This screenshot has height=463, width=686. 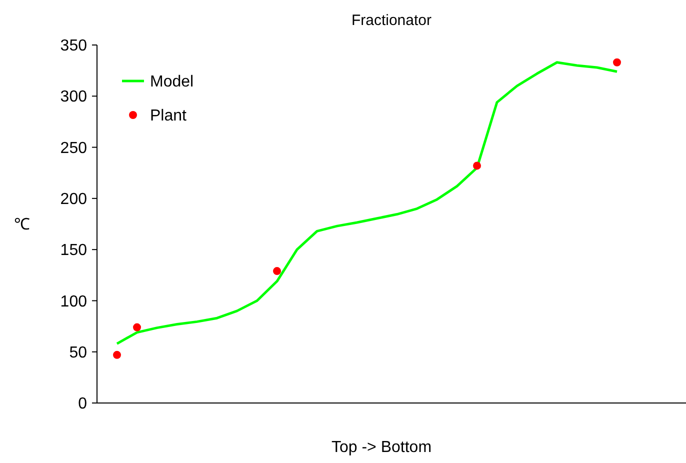 I want to click on y-tick-label: 350, so click(x=74, y=46).